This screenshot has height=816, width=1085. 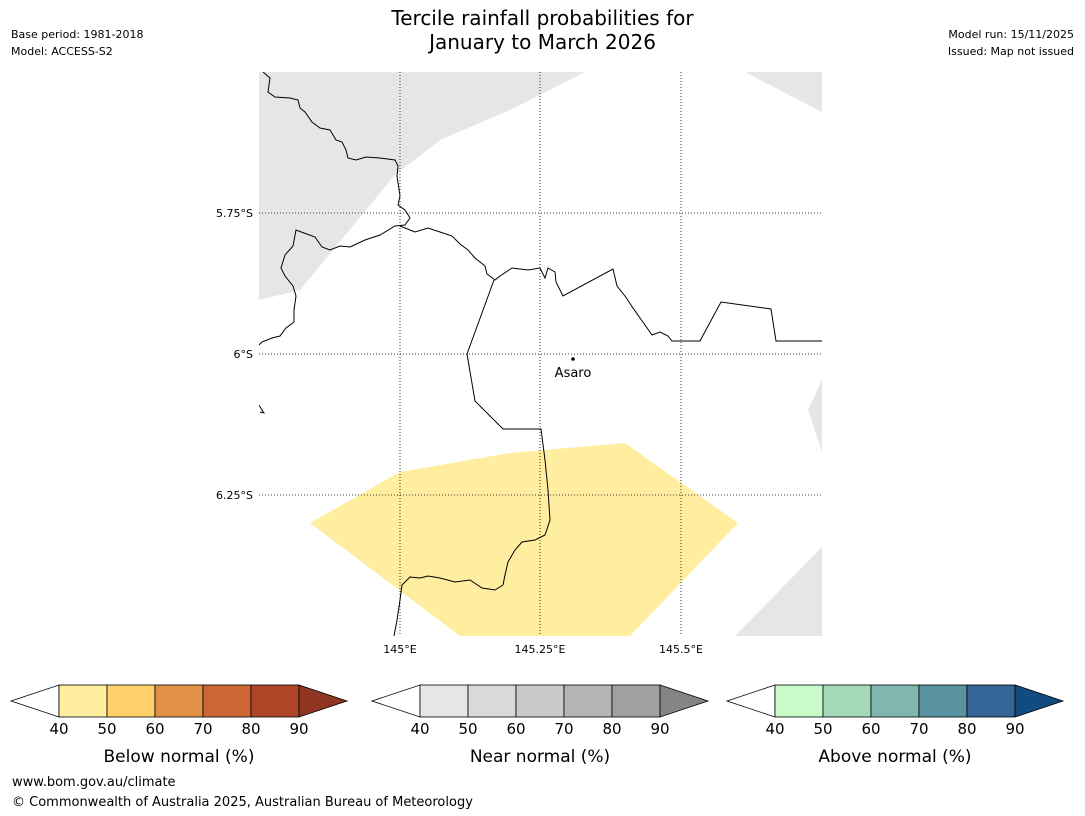 I want to click on model-name: Model: ACCESS-S2, so click(x=62, y=51).